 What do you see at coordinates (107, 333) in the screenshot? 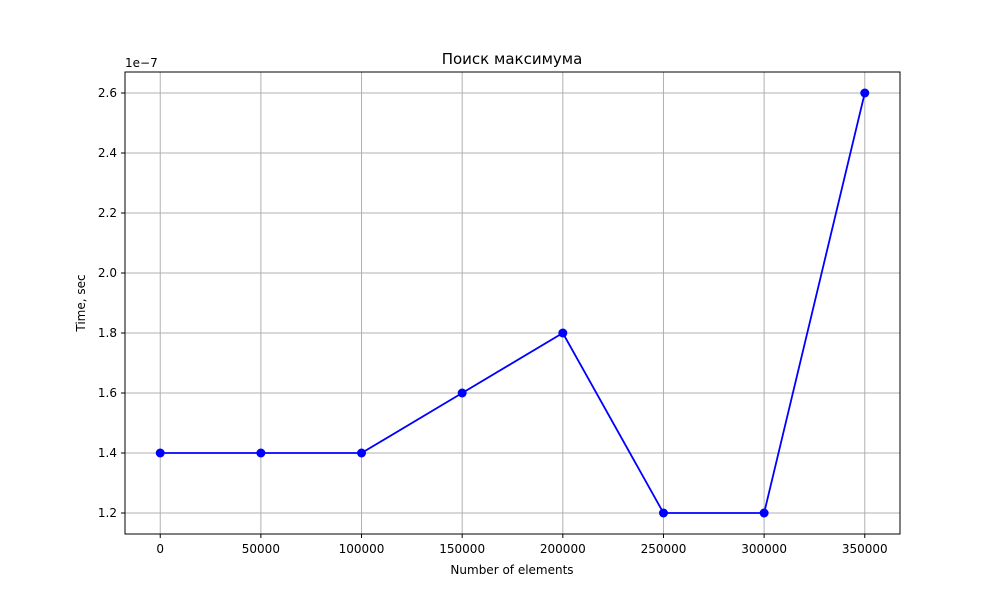
I see `y-tick-label: 1.8` at bounding box center [107, 333].